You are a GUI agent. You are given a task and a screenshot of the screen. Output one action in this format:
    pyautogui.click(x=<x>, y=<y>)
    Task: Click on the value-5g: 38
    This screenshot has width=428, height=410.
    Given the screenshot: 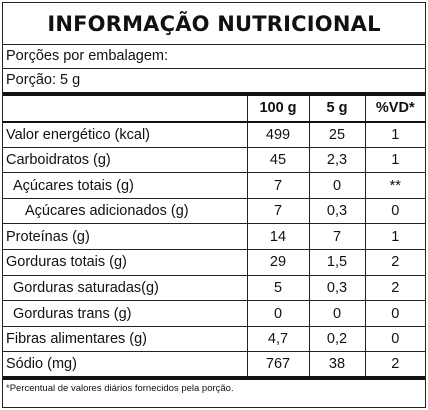 What is the action you would take?
    pyautogui.click(x=336, y=365)
    